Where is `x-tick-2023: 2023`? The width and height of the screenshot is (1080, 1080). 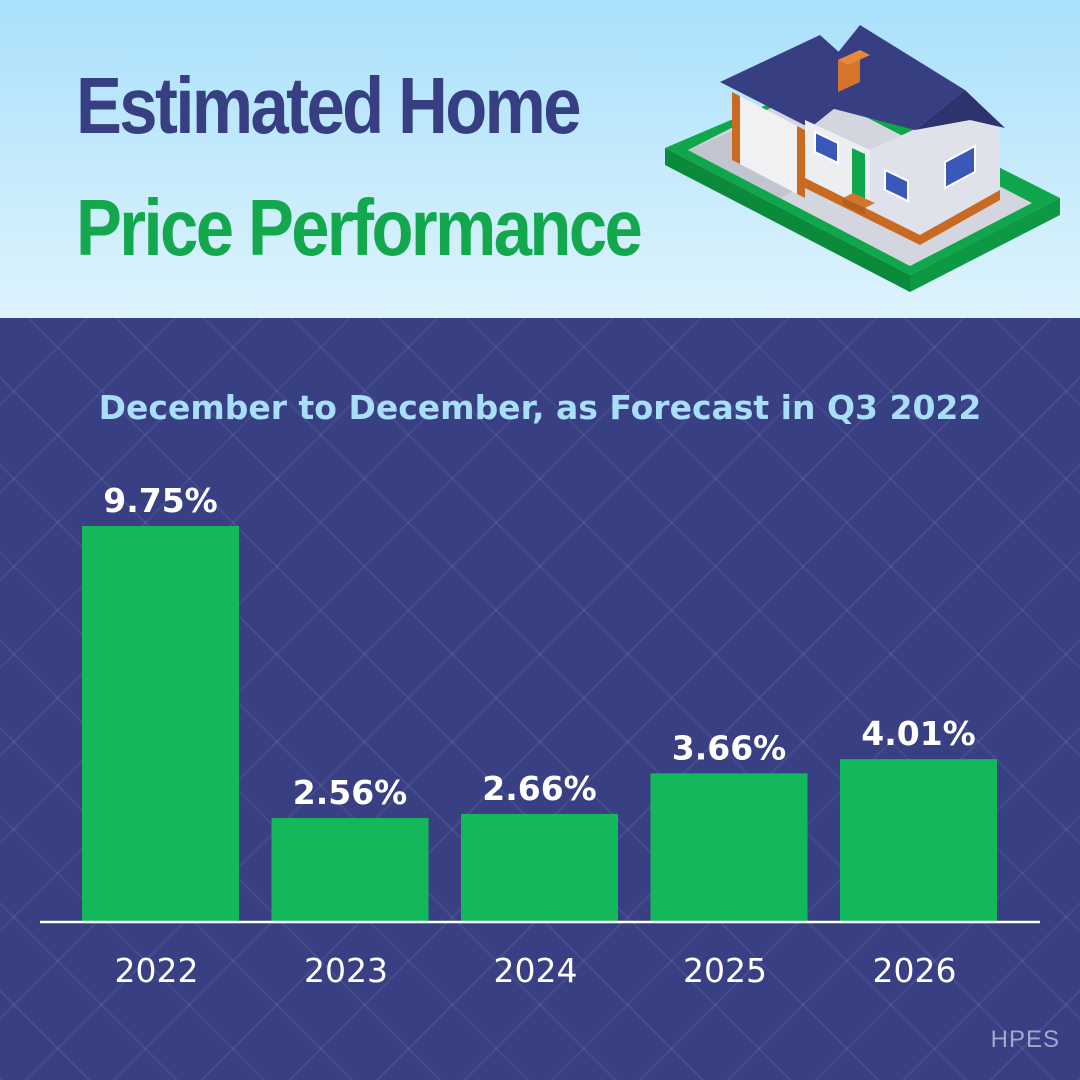 x-tick-2023: 2023 is located at coordinates (346, 970).